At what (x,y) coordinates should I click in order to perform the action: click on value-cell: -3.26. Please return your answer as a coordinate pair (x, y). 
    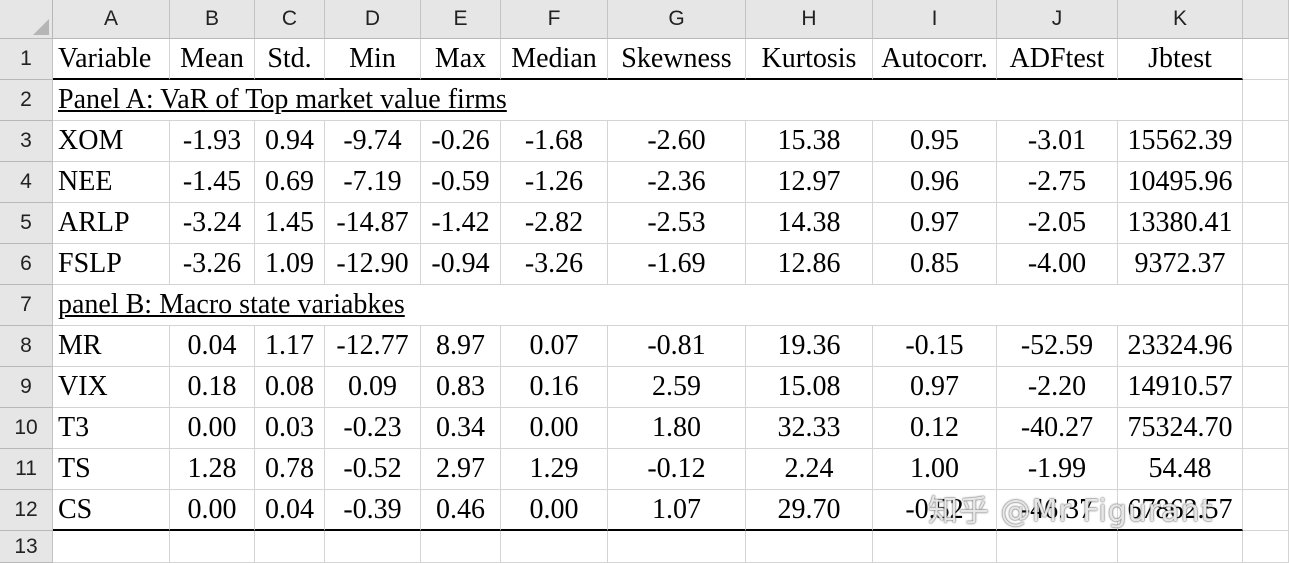
    Looking at the image, I should click on (212, 264).